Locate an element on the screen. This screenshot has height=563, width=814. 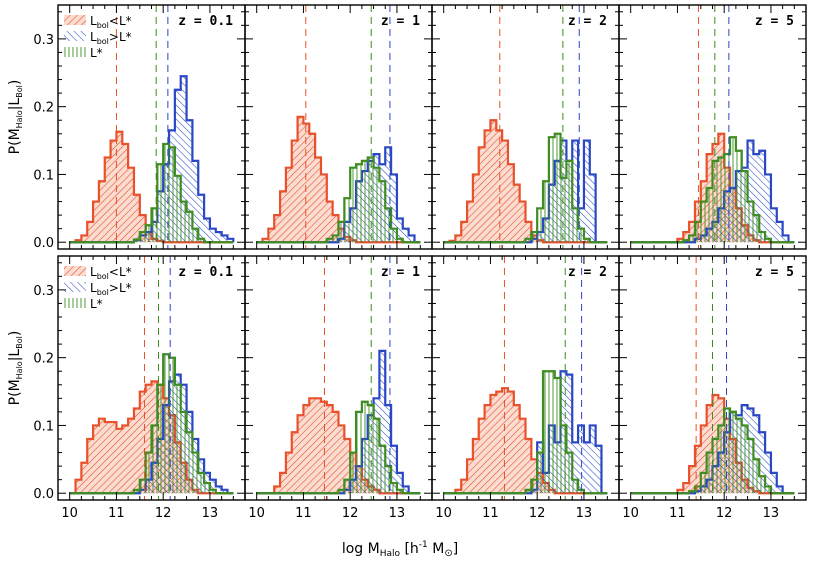
panel-2: z = 1 is located at coordinates (338, 127).